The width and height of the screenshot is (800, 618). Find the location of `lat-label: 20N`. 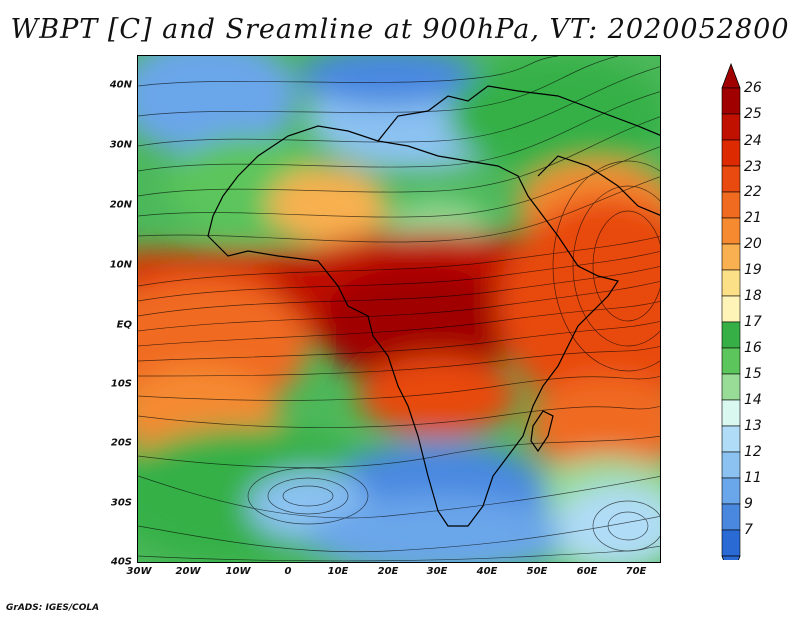

lat-label: 20N is located at coordinates (120, 205).